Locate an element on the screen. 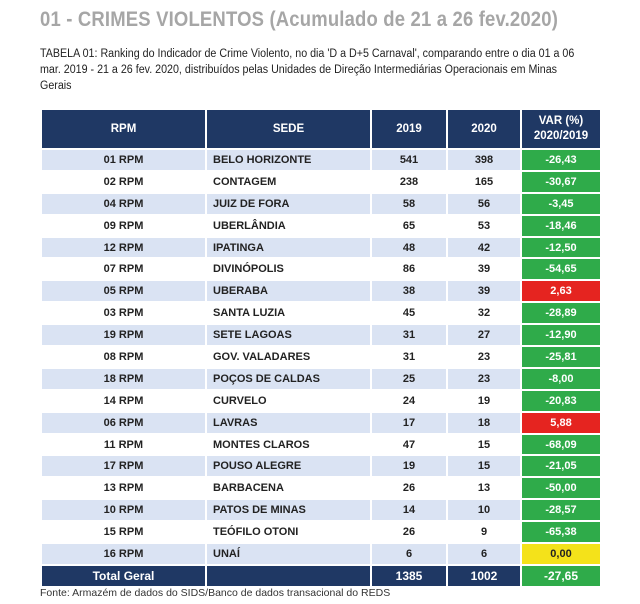  sede-cell: BELO HORIZONTE is located at coordinates (288, 160).